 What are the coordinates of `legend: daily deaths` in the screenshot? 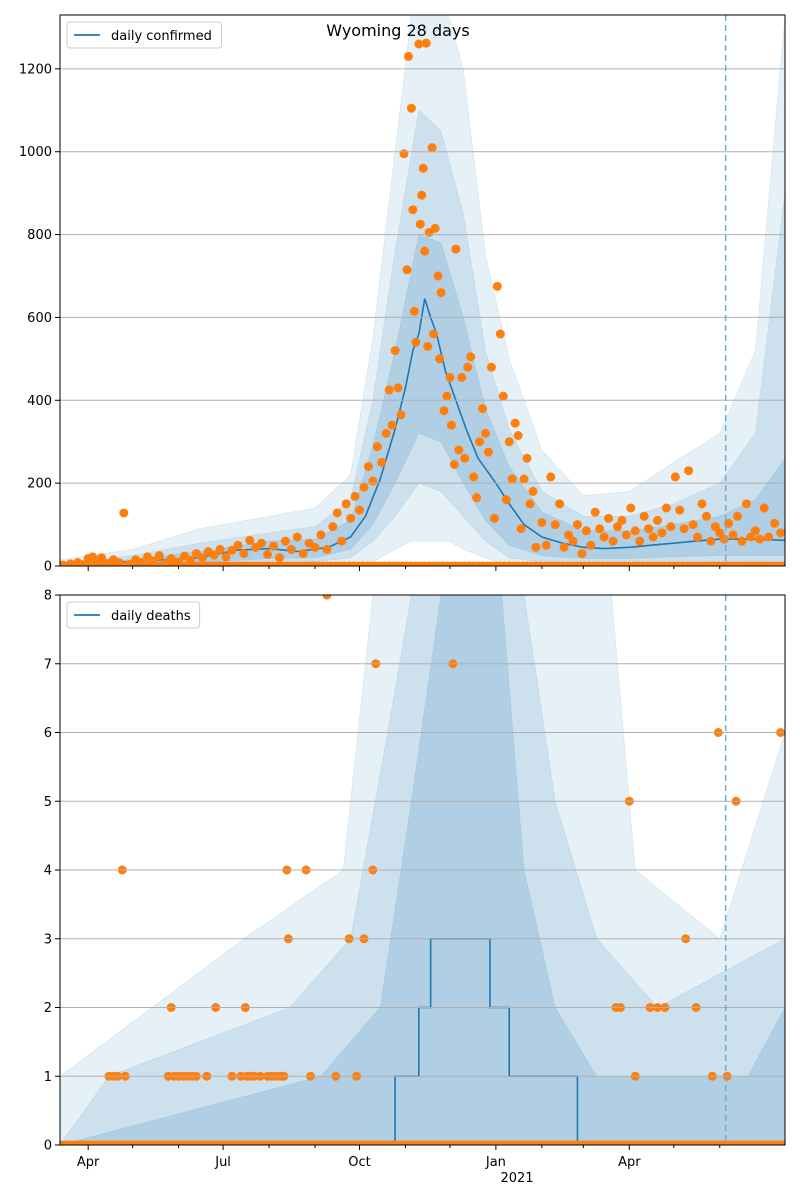 It's located at (133, 615).